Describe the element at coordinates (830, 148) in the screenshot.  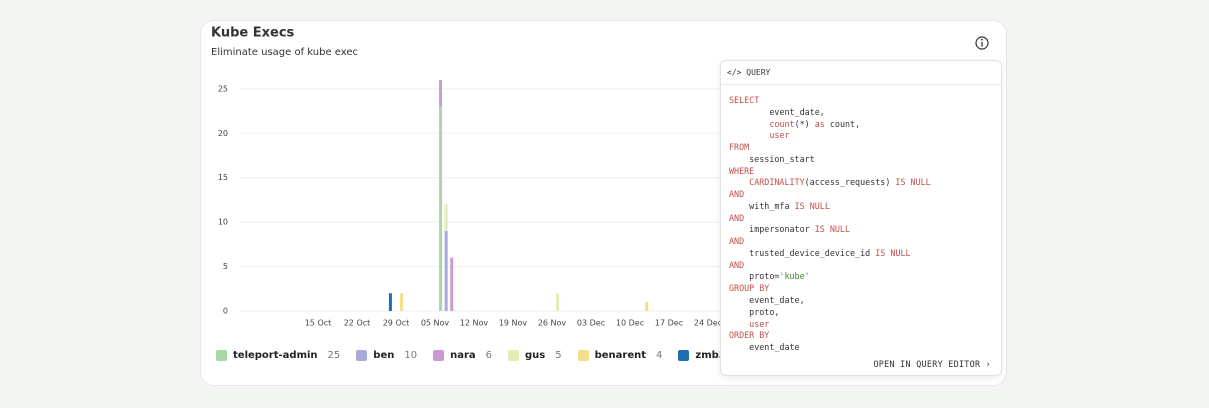
I see `code-line: FROM` at that location.